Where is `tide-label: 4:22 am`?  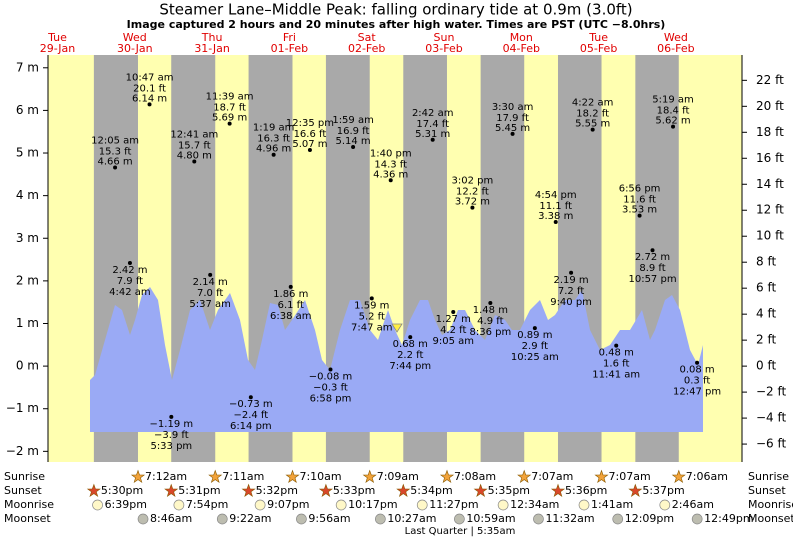
tide-label: 4:22 am is located at coordinates (593, 103).